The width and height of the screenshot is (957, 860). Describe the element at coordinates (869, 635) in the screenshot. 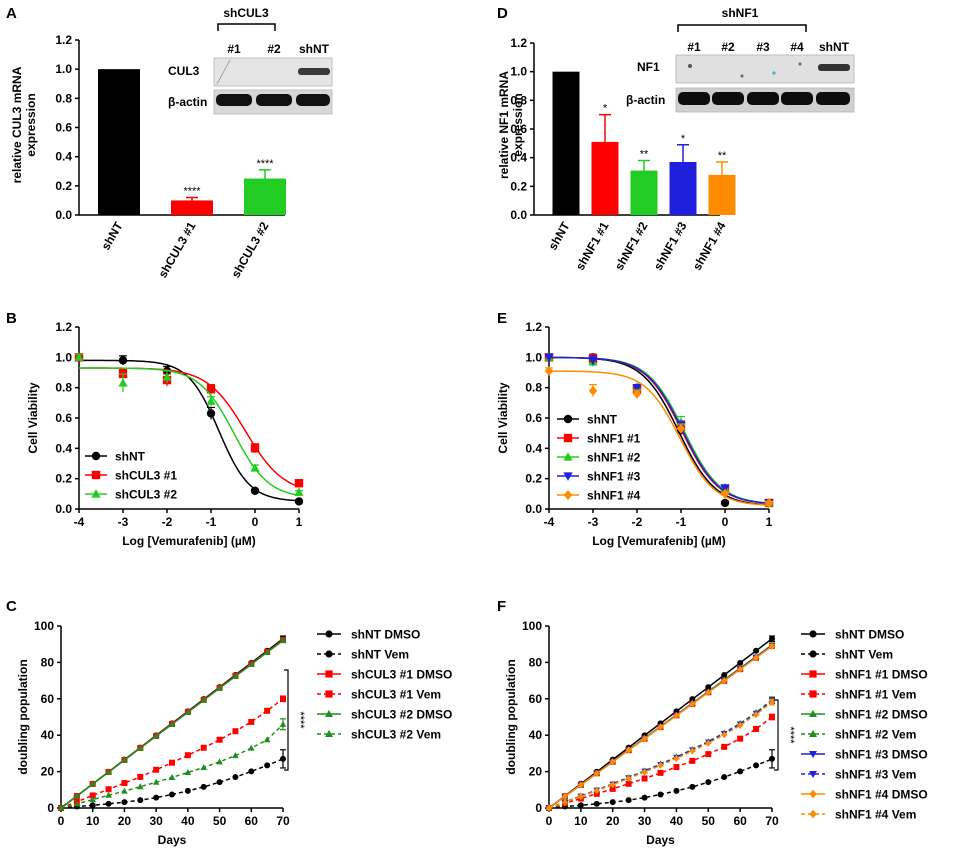

I see `chart-f-legend-label-0: shNT DMSO` at that location.